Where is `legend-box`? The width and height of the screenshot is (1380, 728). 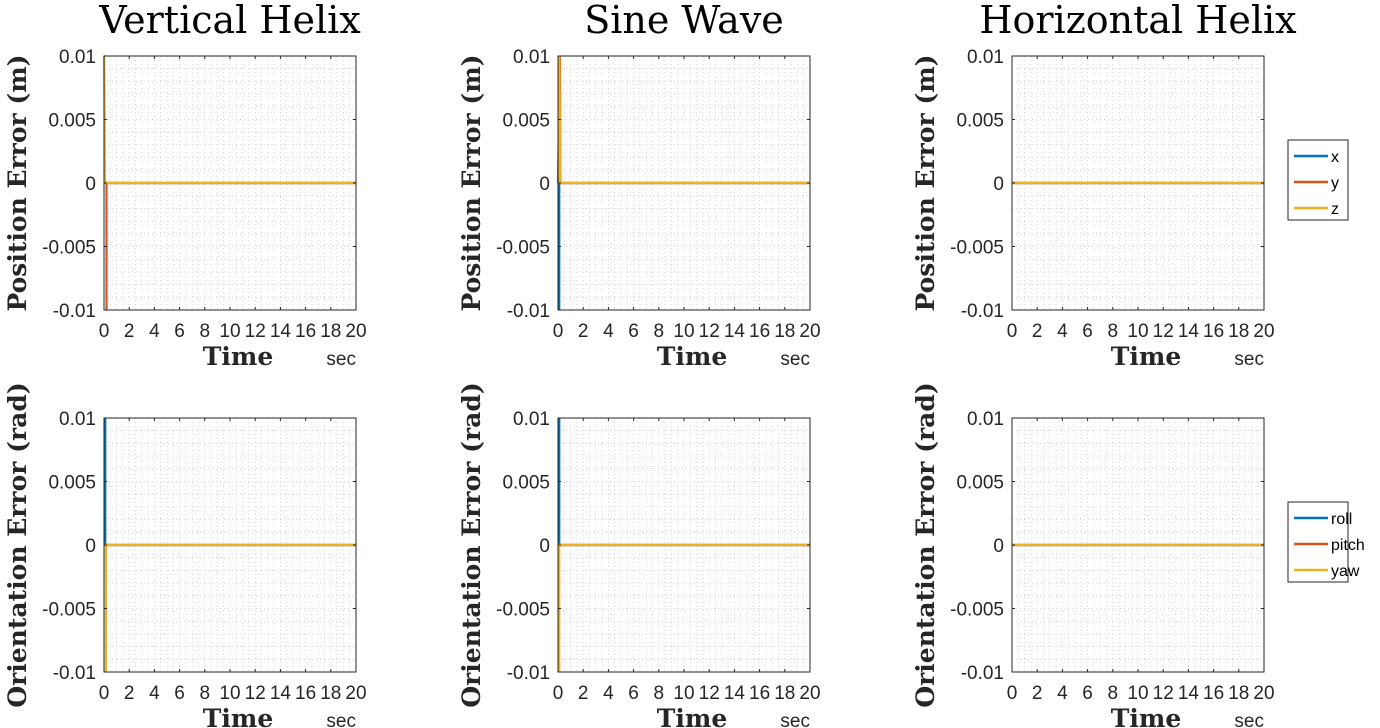
legend-box is located at coordinates (1318, 542).